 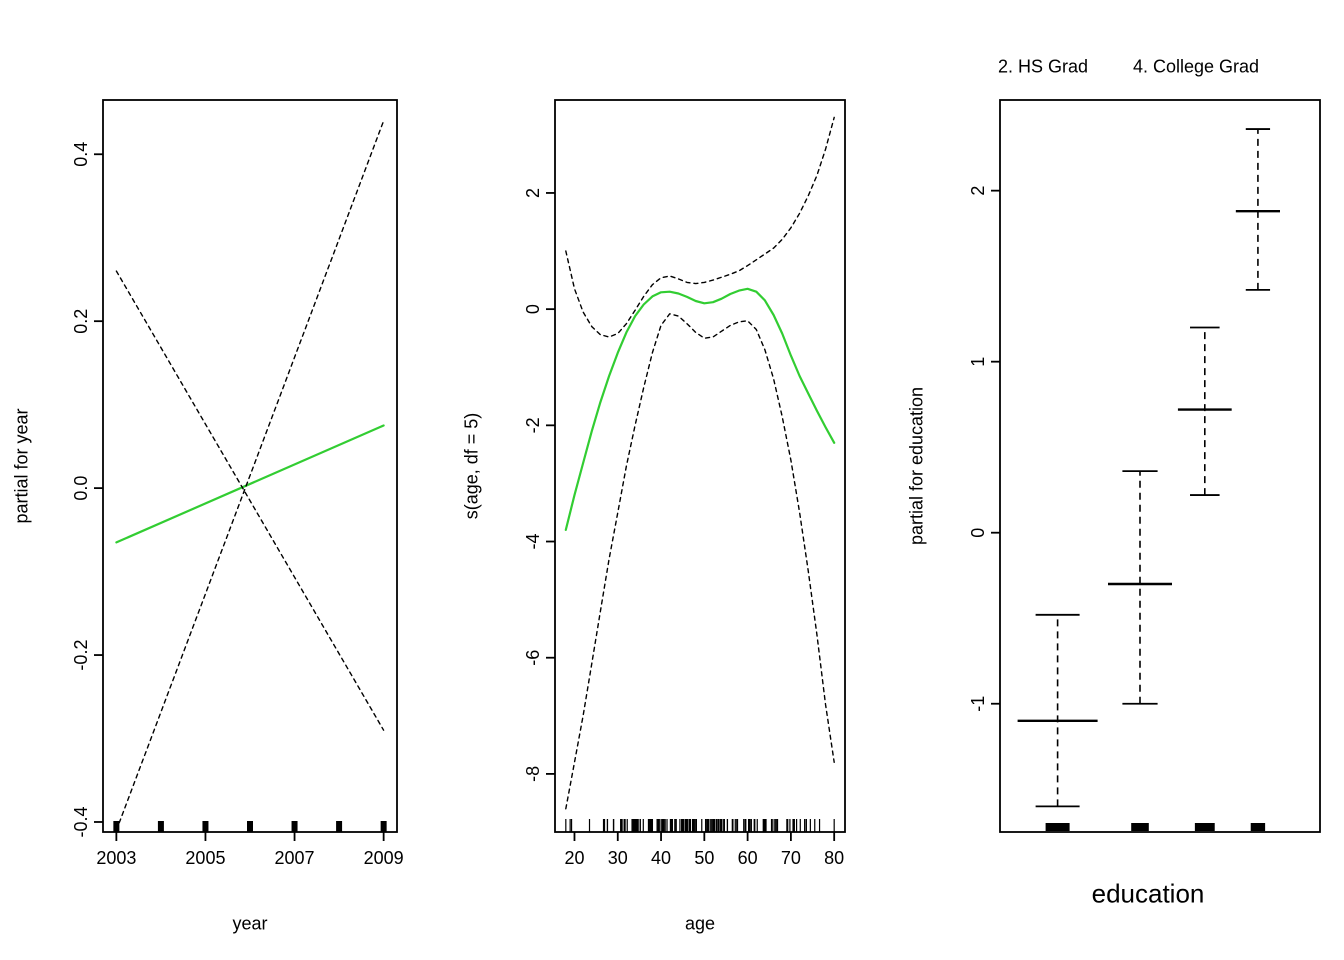 What do you see at coordinates (574, 858) in the screenshot?
I see `x-tick-label: 20` at bounding box center [574, 858].